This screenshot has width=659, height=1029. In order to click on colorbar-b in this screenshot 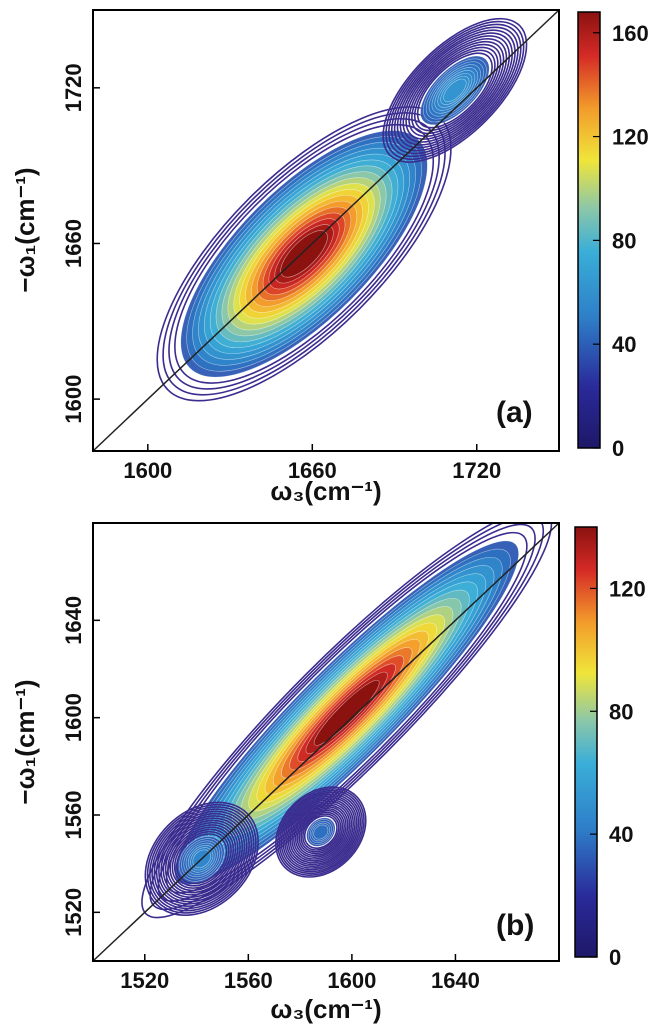, I will do `click(586, 742)`.